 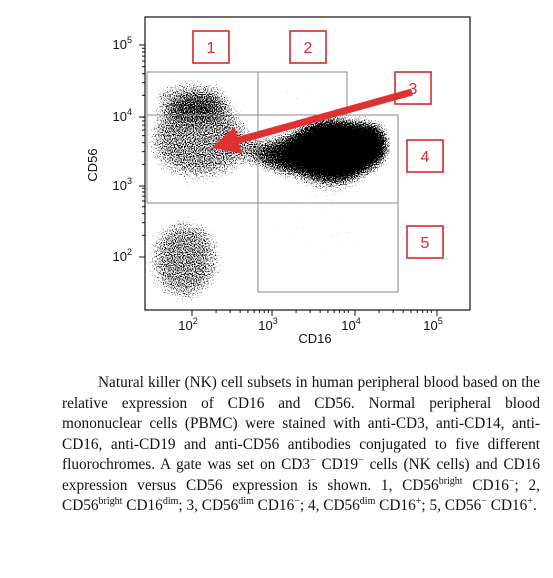 What do you see at coordinates (208, 505) in the screenshot?
I see `caption-text: ; 3, CD56` at bounding box center [208, 505].